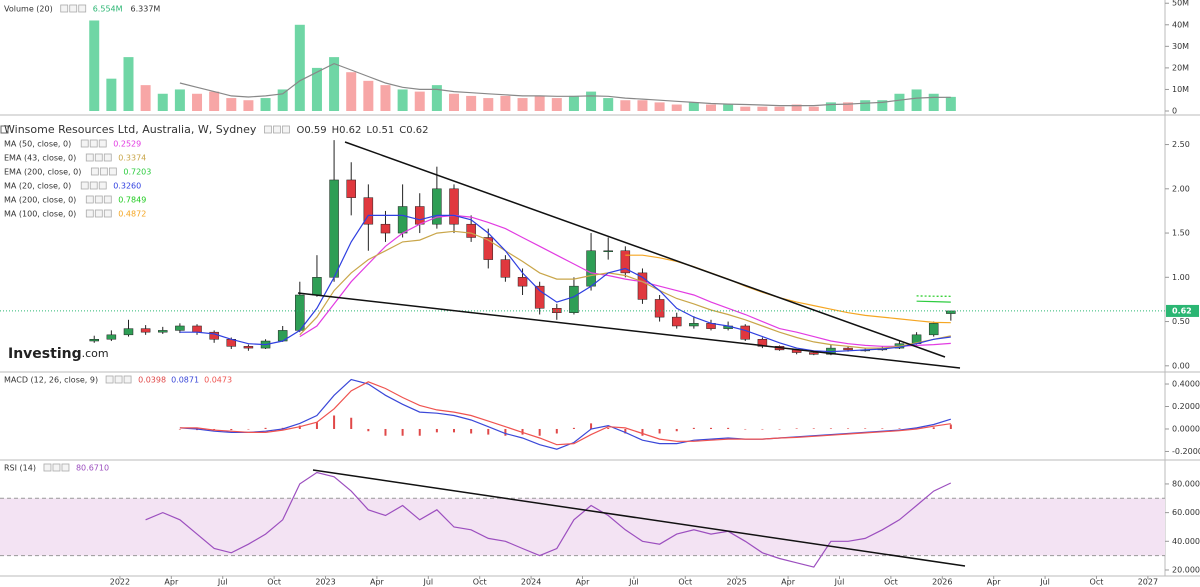 This screenshot has width=1200, height=587. What do you see at coordinates (383, 130) in the screenshot?
I see `ohlc-value: 0.51` at bounding box center [383, 130].